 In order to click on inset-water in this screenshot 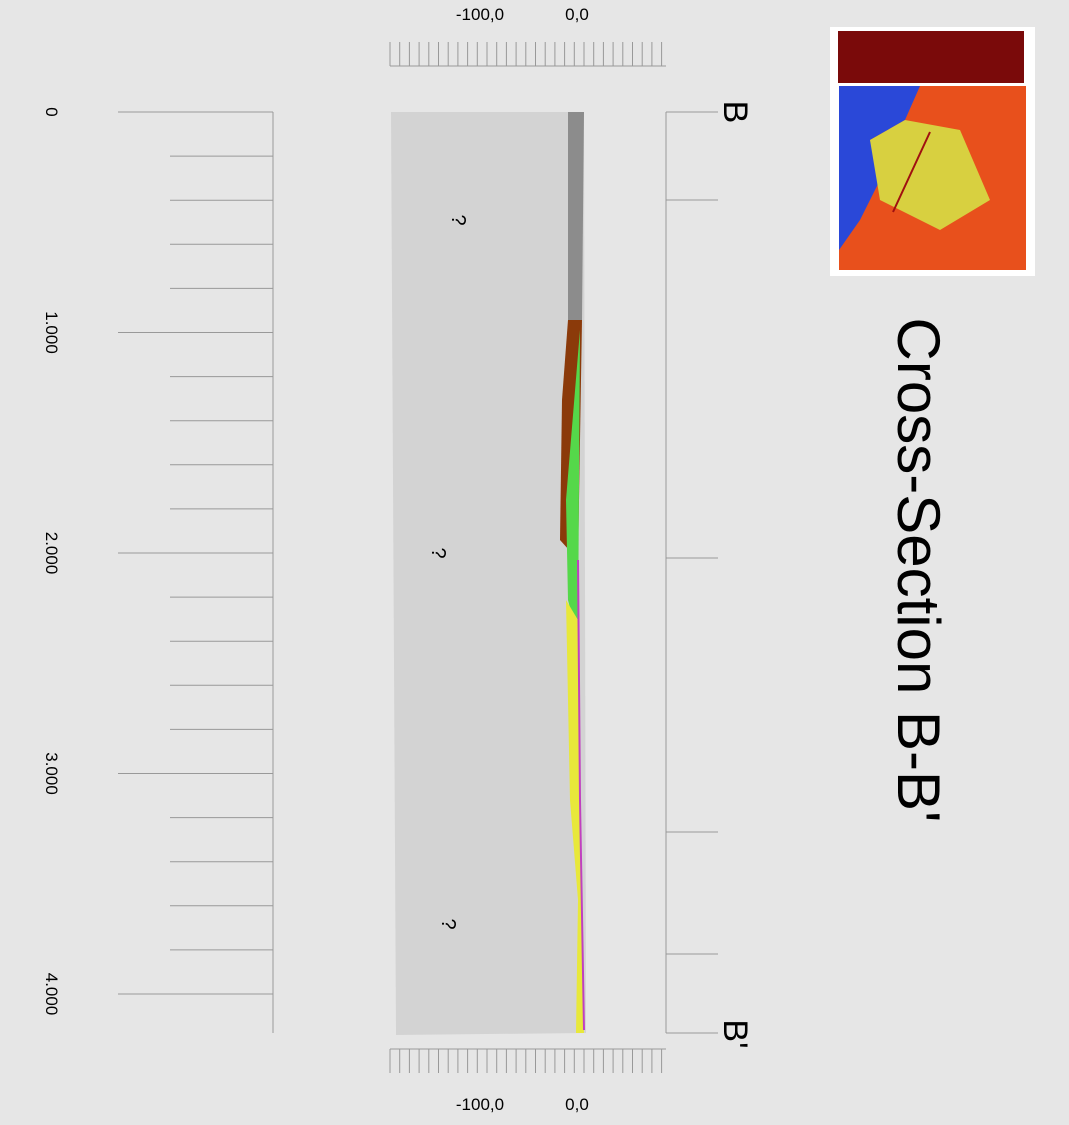, I will do `click(879, 168)`.